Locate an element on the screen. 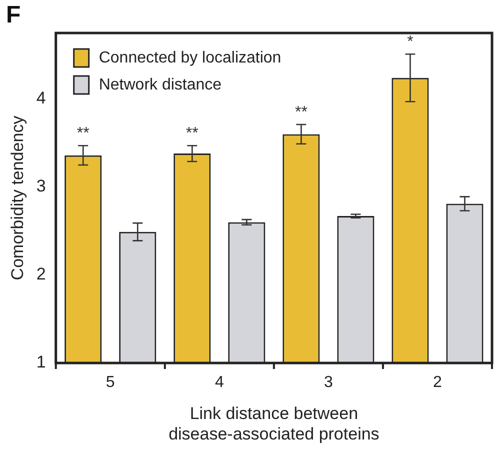  x-axis-title: Link distance between disease-associated proteins is located at coordinates (274, 424).